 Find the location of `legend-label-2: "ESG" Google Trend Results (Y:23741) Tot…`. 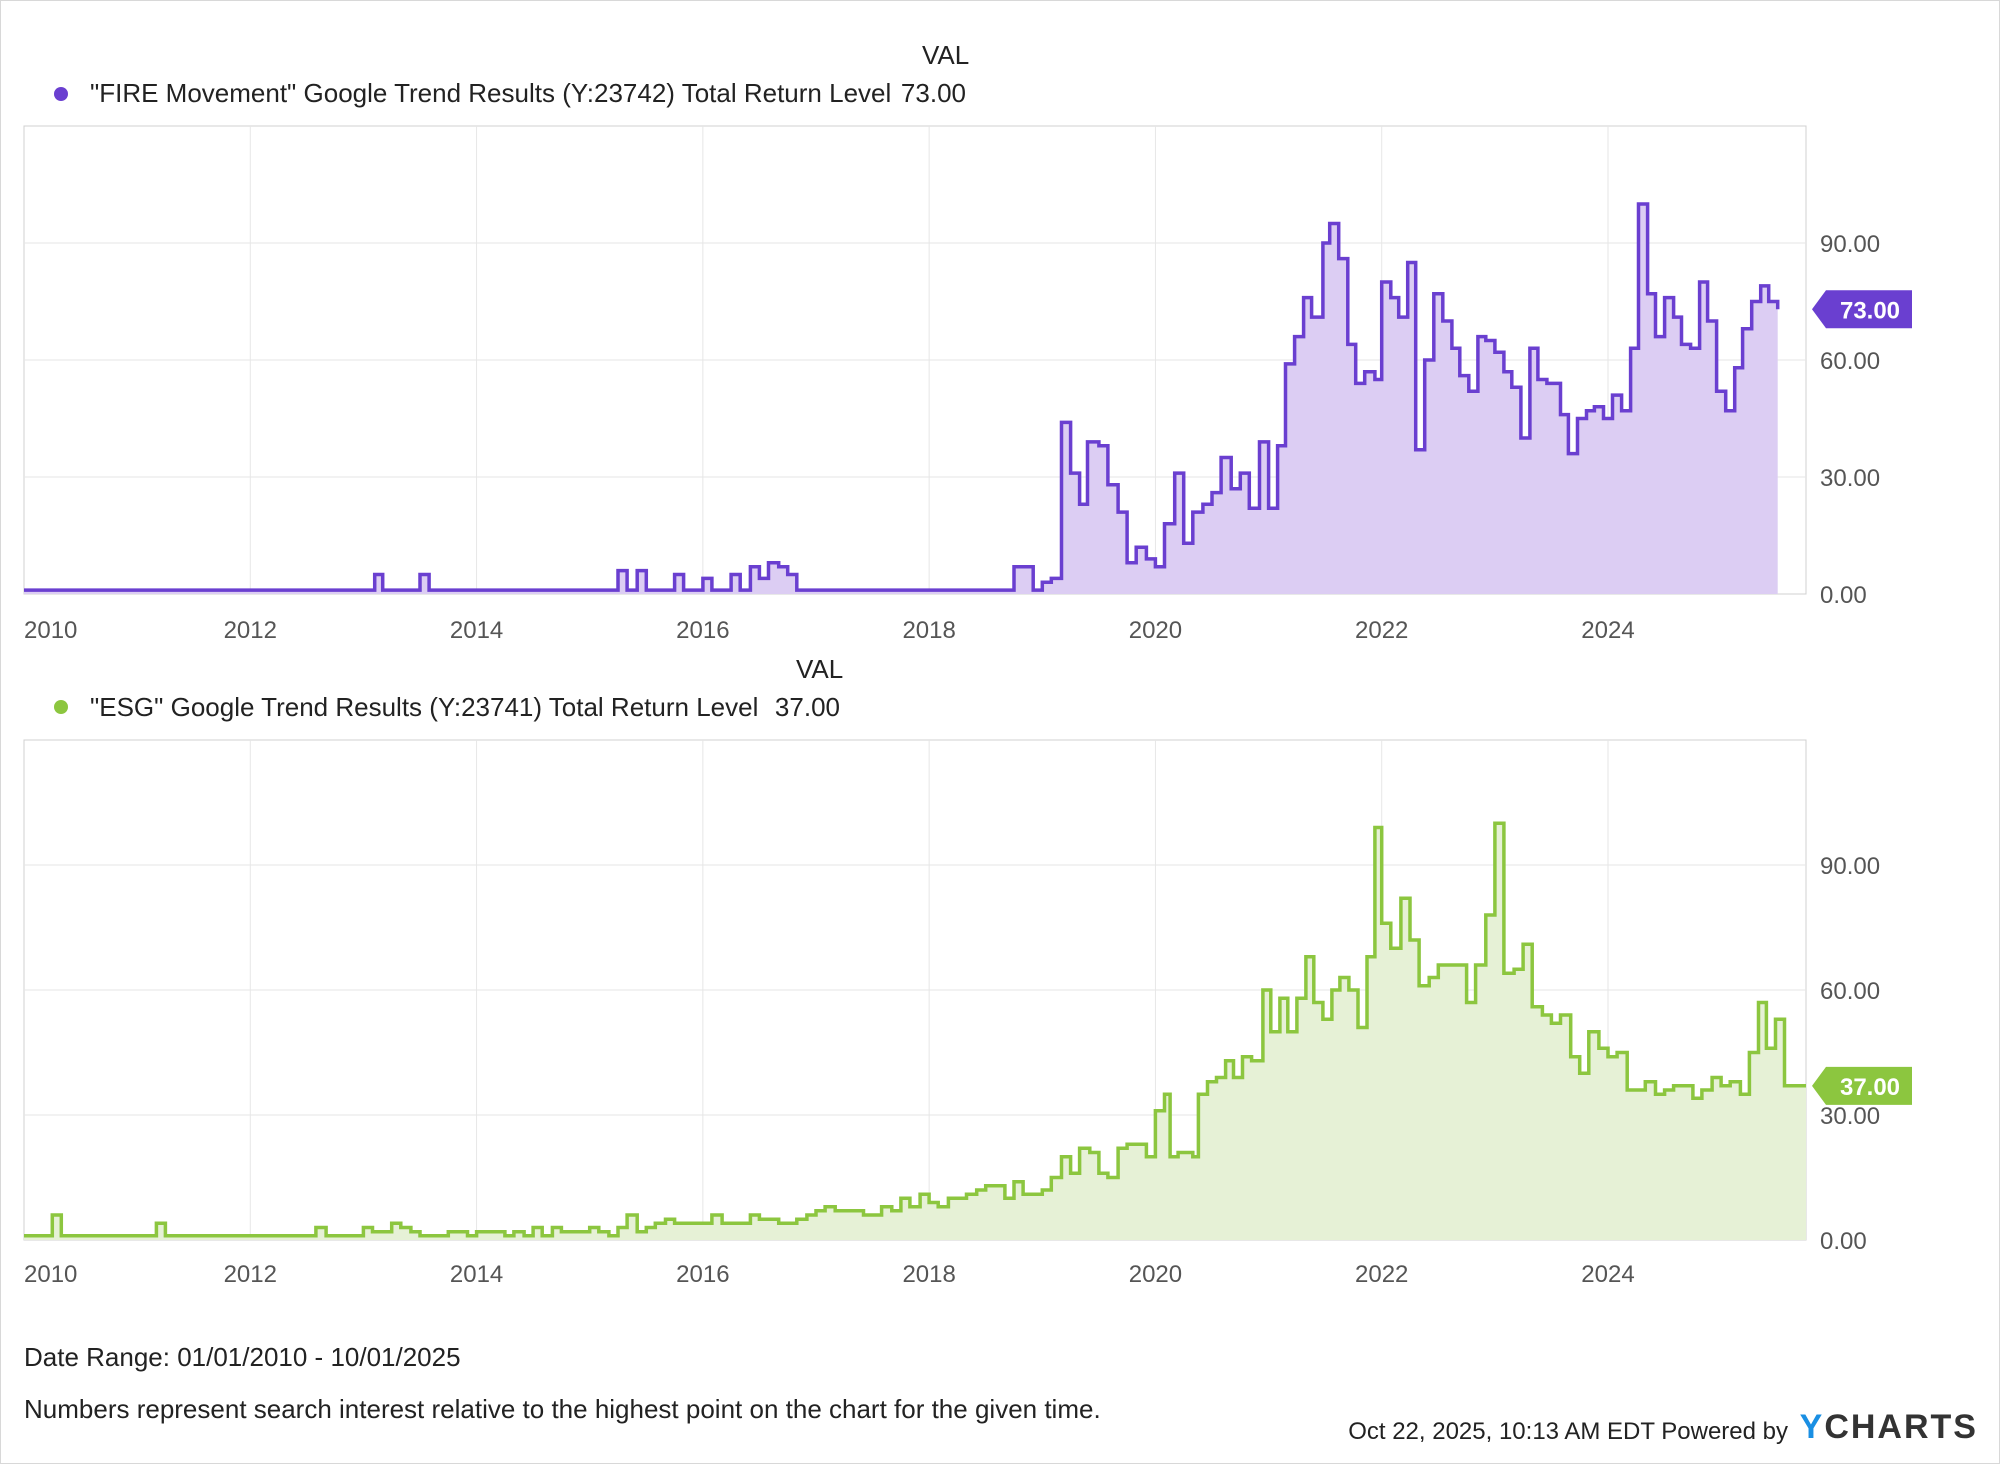

legend-label-2: "ESG" Google Trend Results (Y:23741) Tot… is located at coordinates (424, 707).